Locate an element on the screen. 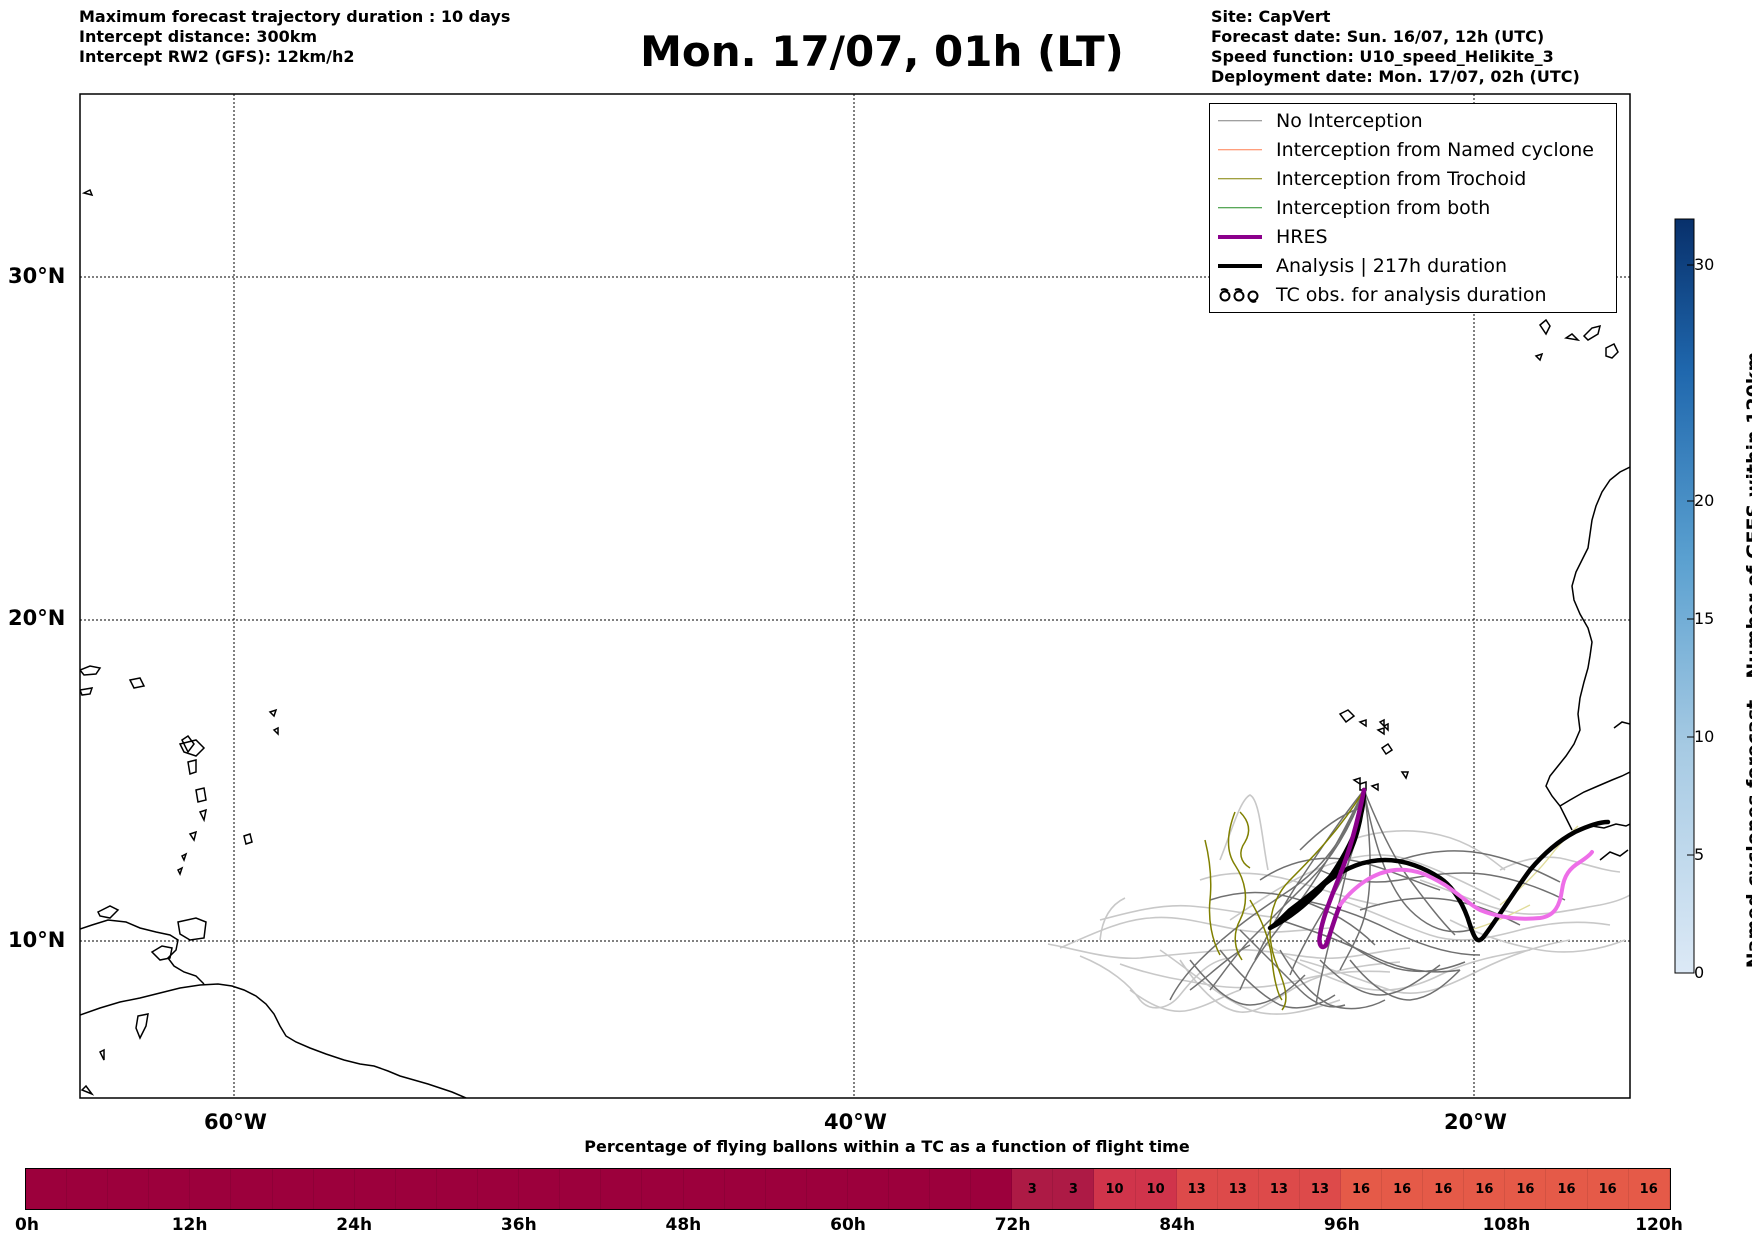 The image size is (1752, 1241). legend-item-tc-obs: TC obs. for analysis duration is located at coordinates (1378, 294).